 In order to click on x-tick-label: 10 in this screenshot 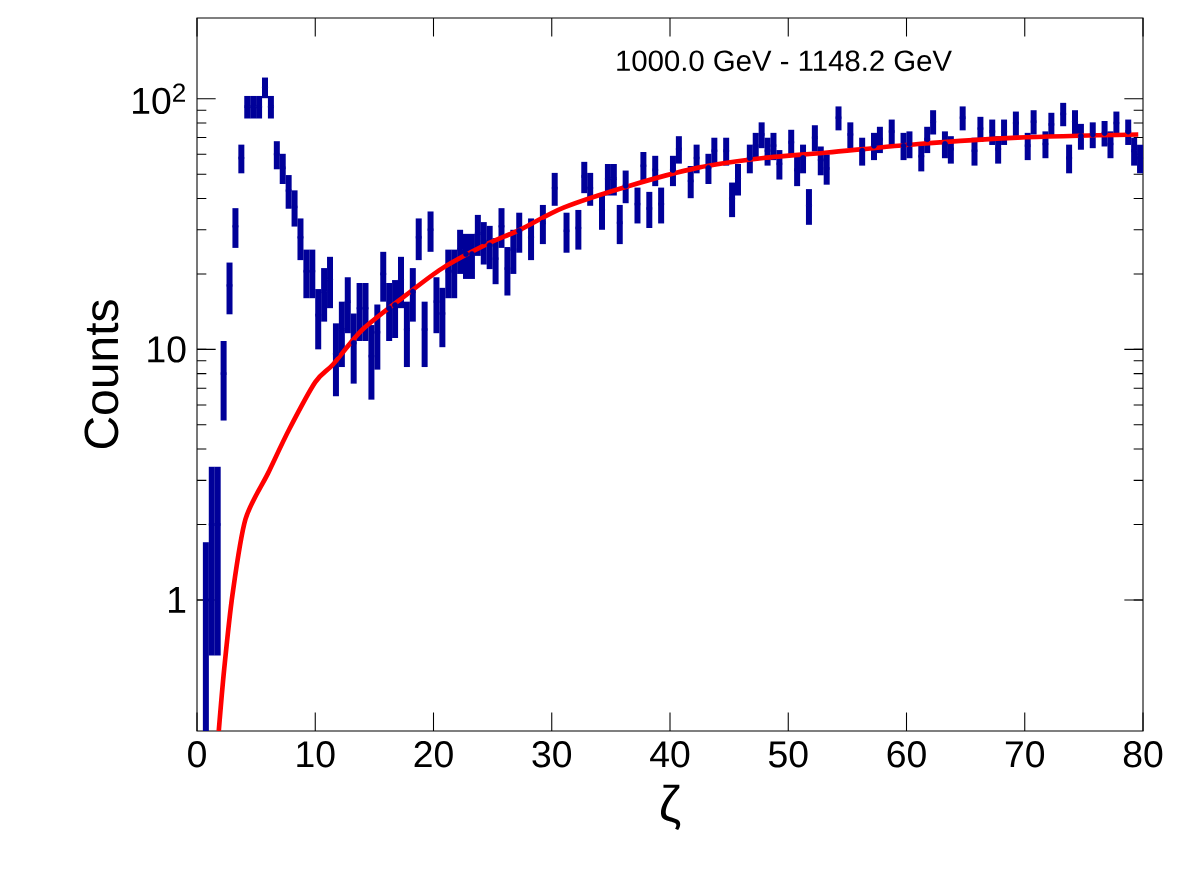, I will do `click(316, 754)`.